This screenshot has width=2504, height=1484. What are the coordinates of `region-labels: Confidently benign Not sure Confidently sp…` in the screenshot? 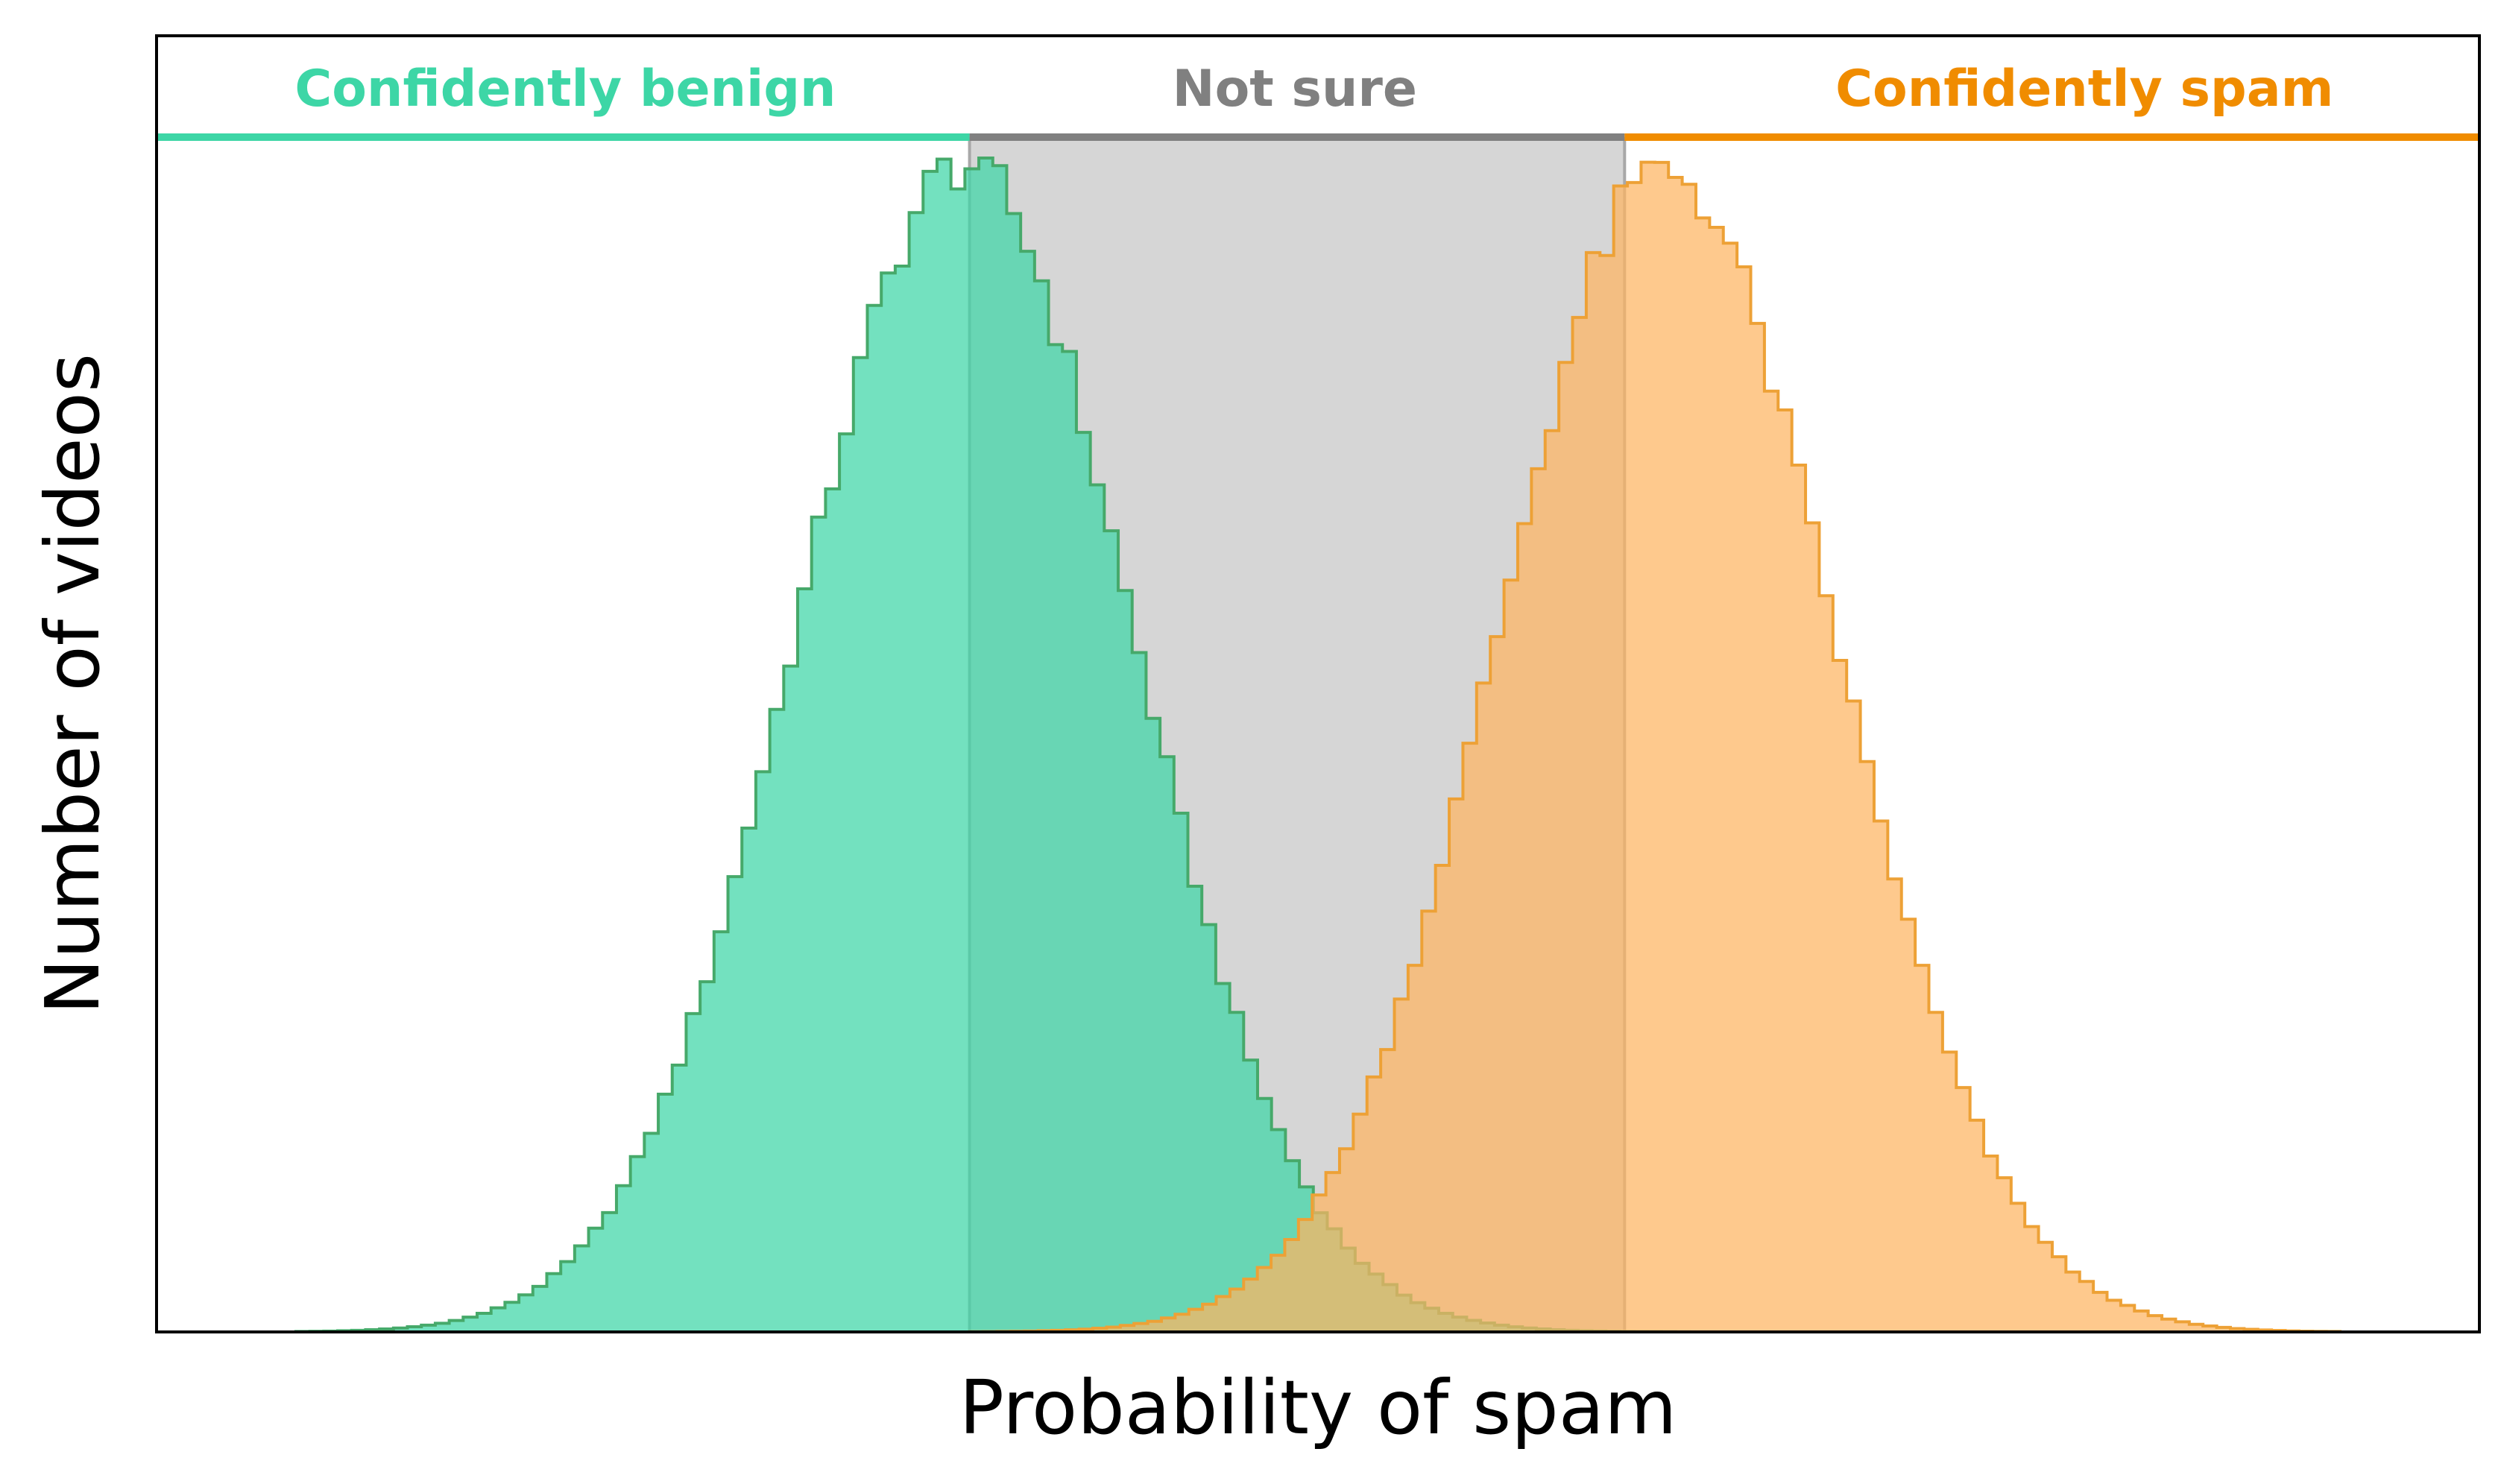 It's located at (1313, 89).